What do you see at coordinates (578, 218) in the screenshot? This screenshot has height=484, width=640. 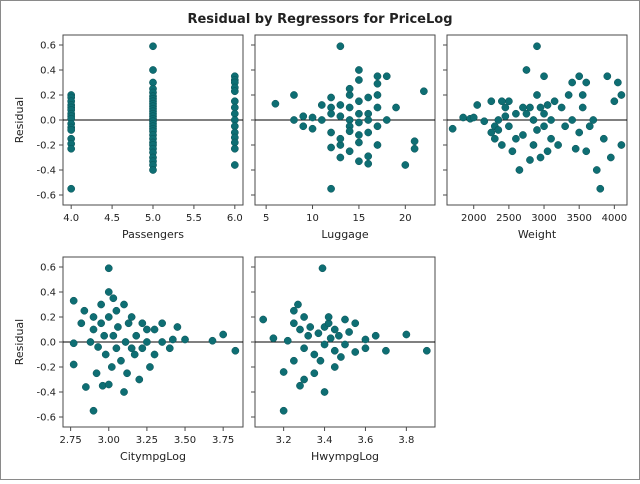 I see `x-tick-label: 3500` at bounding box center [578, 218].